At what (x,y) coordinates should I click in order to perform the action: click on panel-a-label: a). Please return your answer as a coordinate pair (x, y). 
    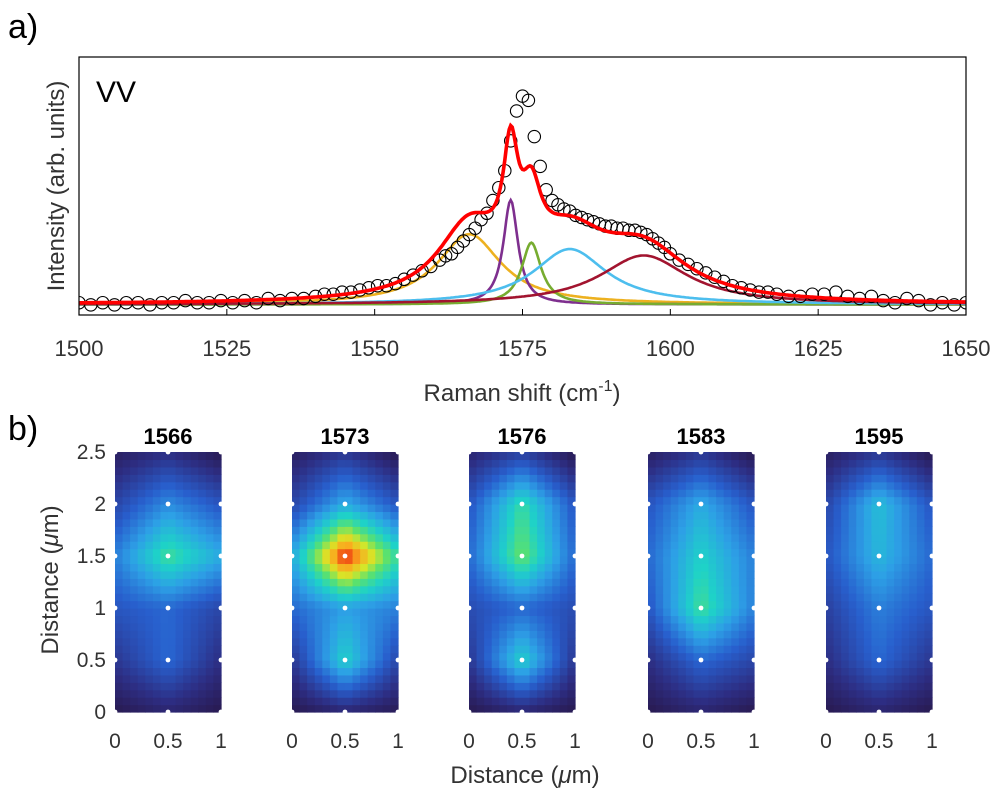
    Looking at the image, I should click on (23, 27).